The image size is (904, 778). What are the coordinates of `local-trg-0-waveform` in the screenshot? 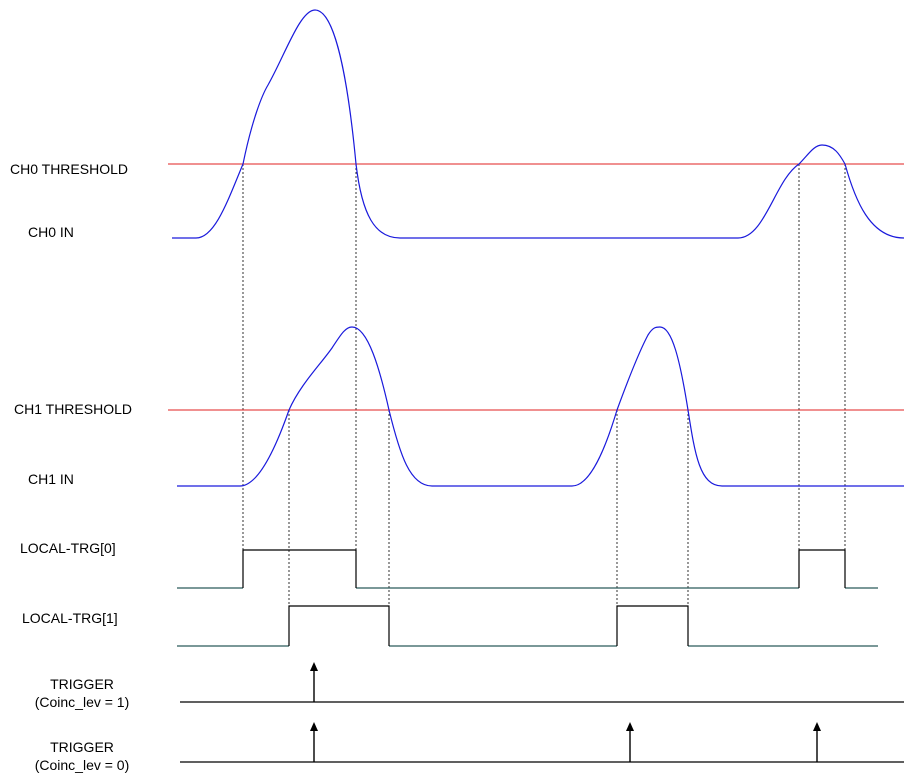 It's located at (527, 569).